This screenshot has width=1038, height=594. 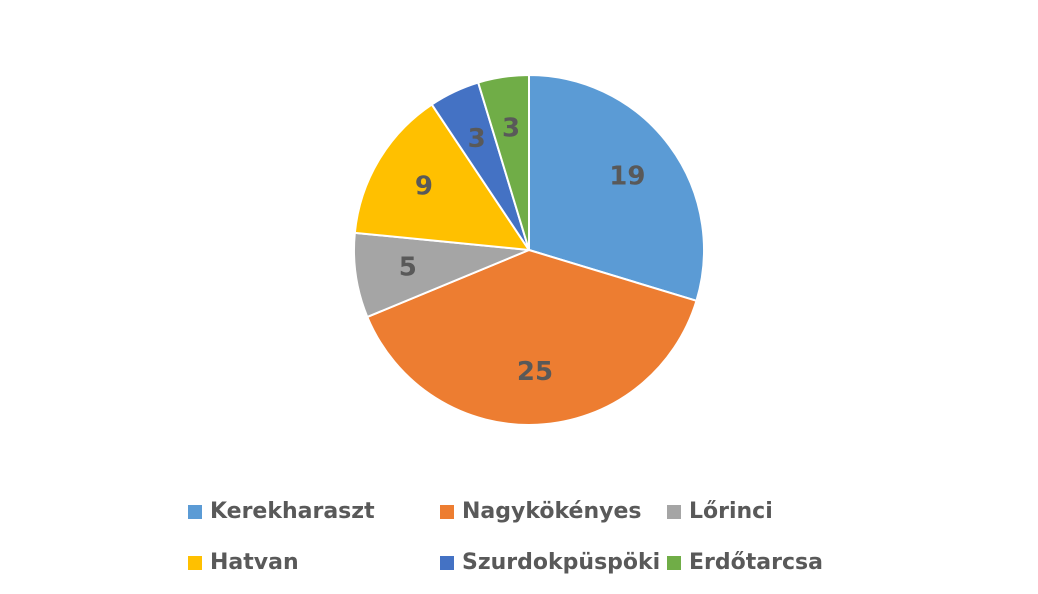 What do you see at coordinates (551, 511) in the screenshot?
I see `legend-label: Nagykökényes` at bounding box center [551, 511].